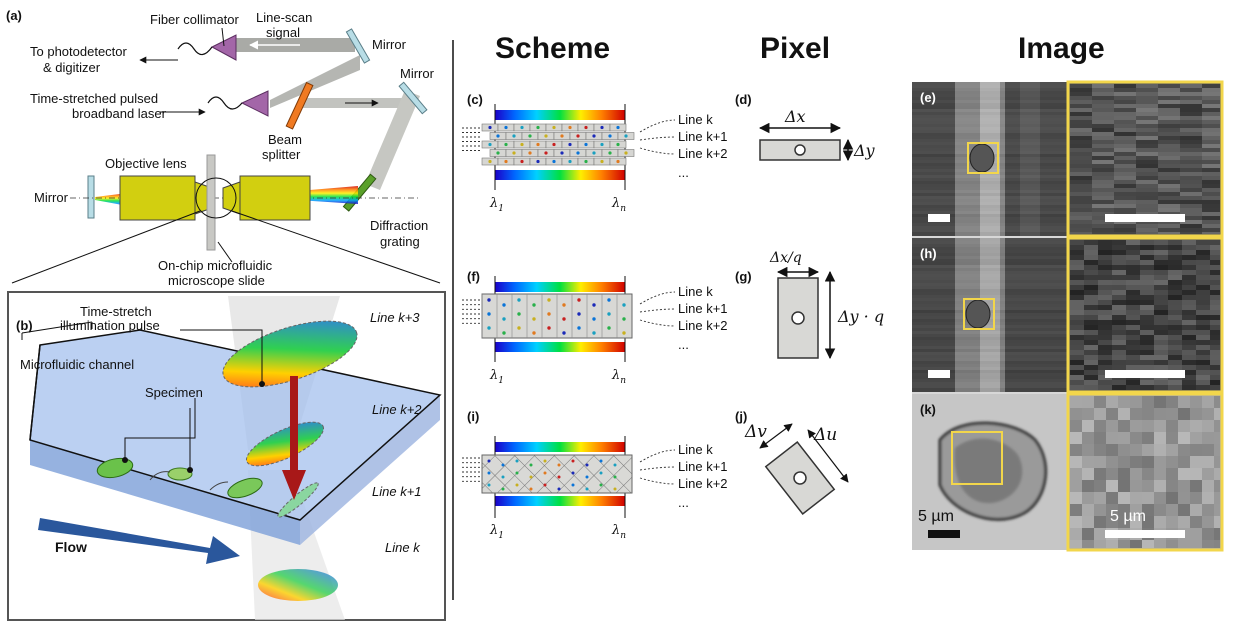  I want to click on spectrum-bar-bottom-f, so click(560, 347).